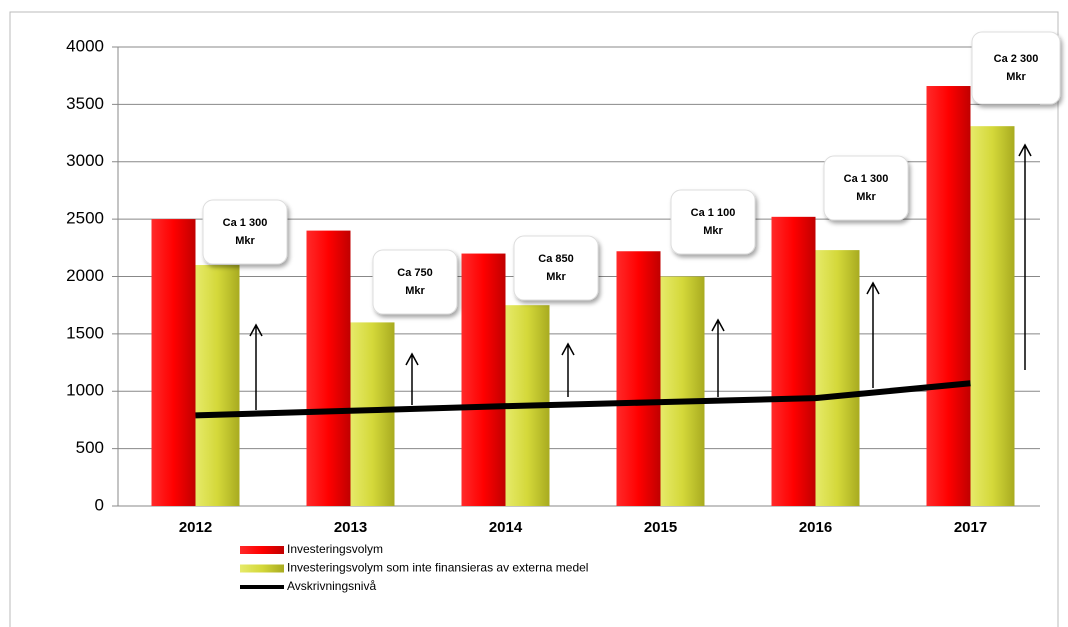  I want to click on y-tick-label: 2000, so click(85, 275).